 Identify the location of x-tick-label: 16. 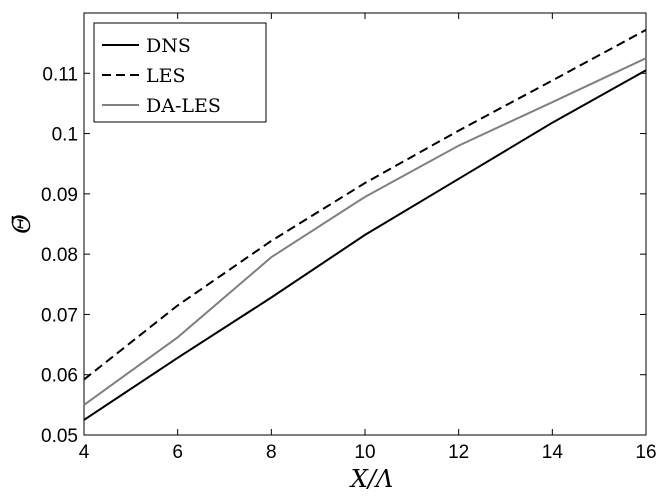
(645, 452).